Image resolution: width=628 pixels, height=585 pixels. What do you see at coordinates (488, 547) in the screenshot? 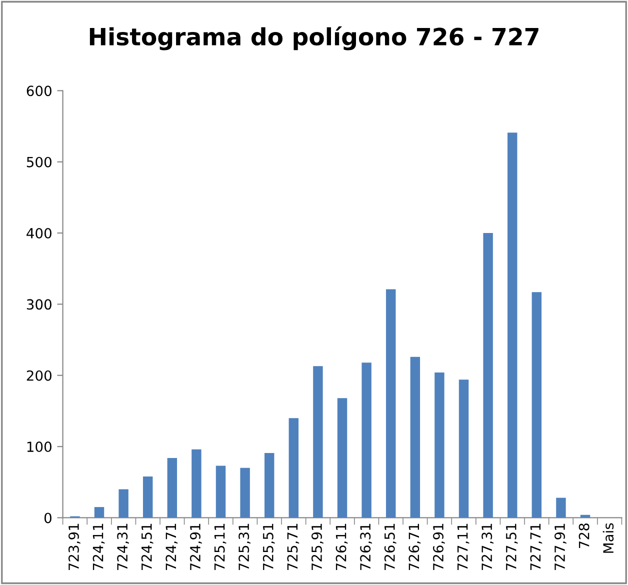
I see `x-tick-label: 727,31` at bounding box center [488, 547].